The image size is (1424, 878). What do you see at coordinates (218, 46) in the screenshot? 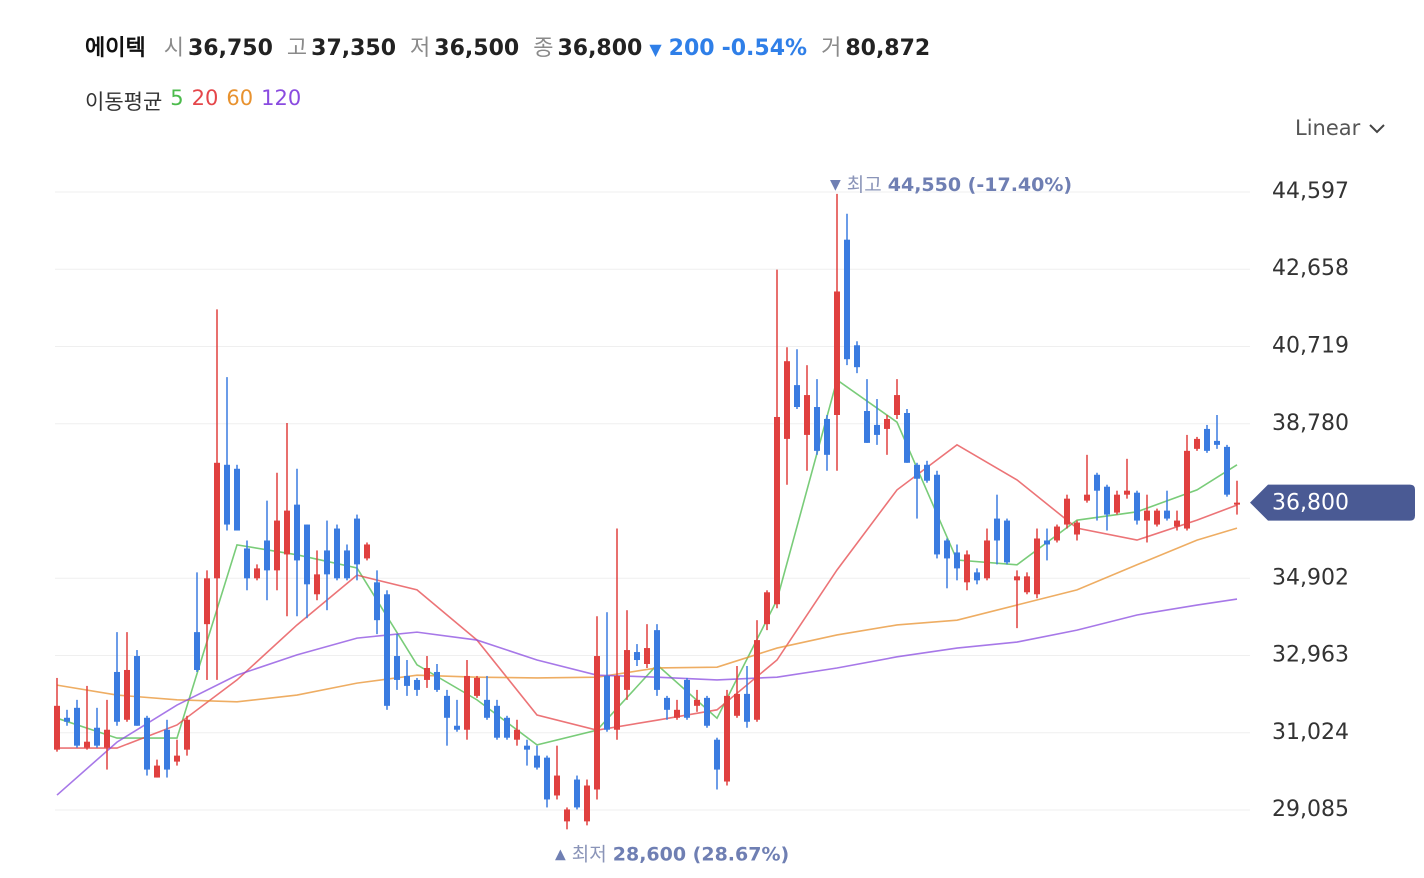
I see `open-field: 시 36,750` at bounding box center [218, 46].